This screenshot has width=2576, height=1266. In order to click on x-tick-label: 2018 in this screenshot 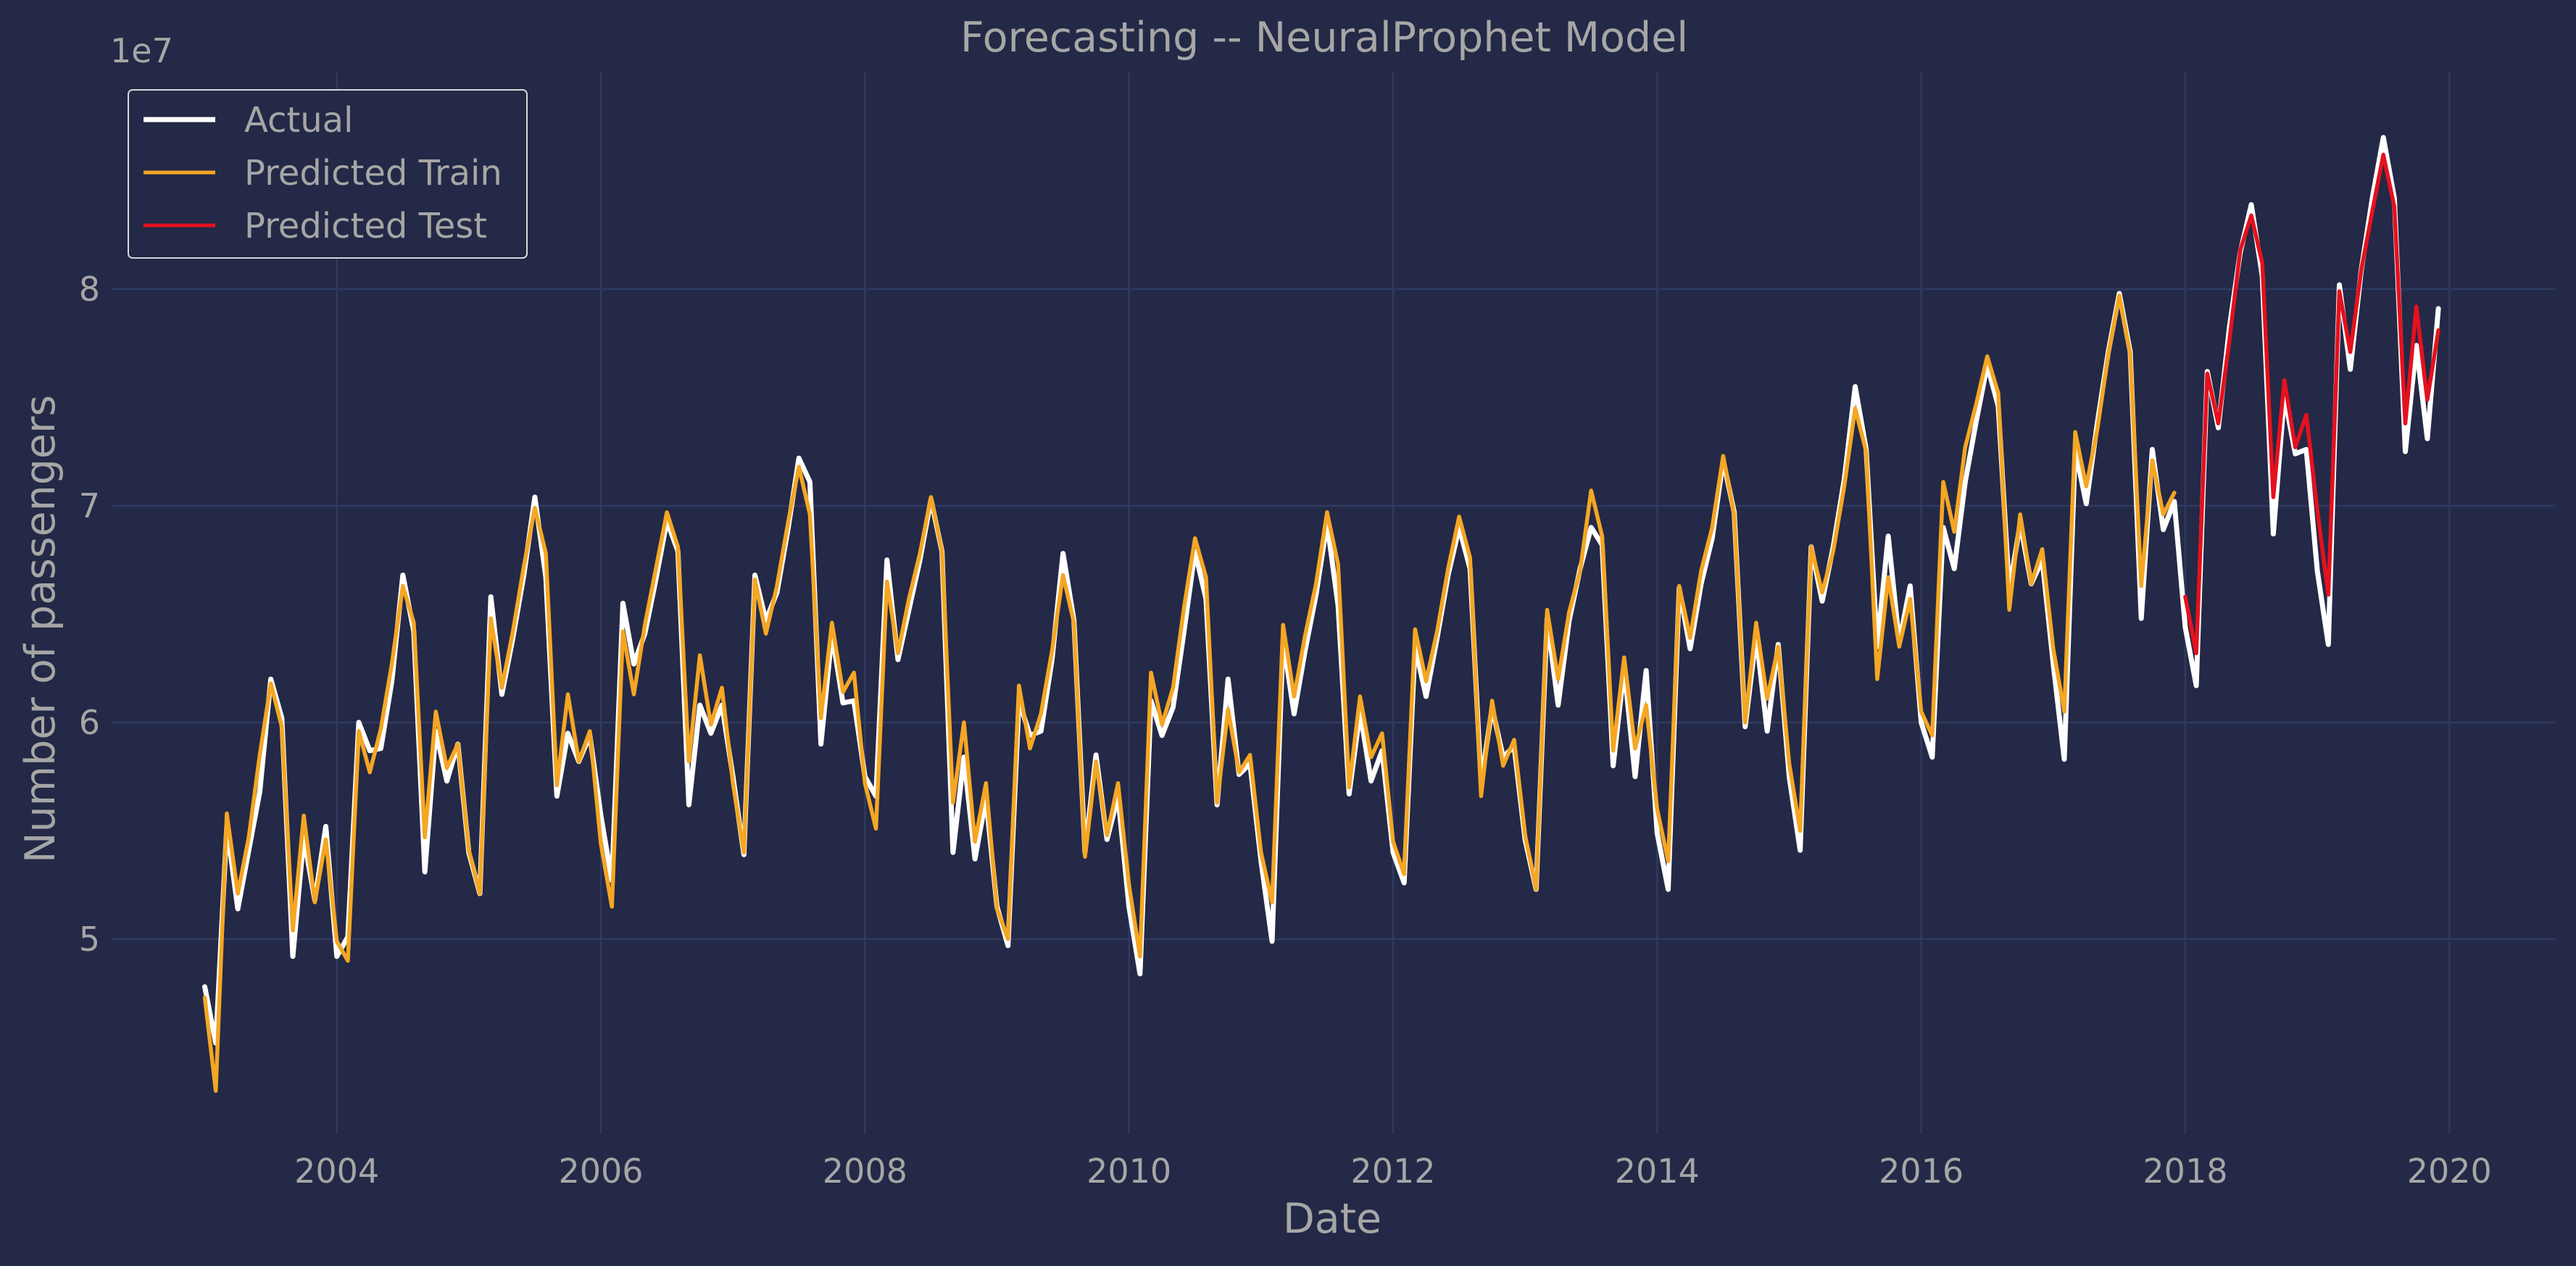, I will do `click(2185, 1171)`.